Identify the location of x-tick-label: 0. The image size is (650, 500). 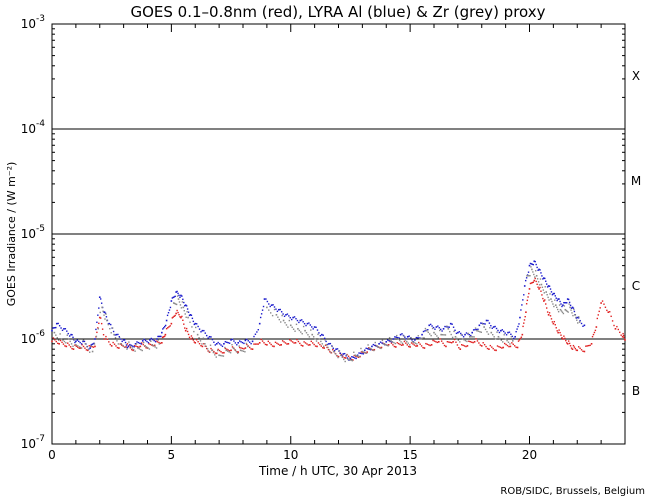
(52, 455).